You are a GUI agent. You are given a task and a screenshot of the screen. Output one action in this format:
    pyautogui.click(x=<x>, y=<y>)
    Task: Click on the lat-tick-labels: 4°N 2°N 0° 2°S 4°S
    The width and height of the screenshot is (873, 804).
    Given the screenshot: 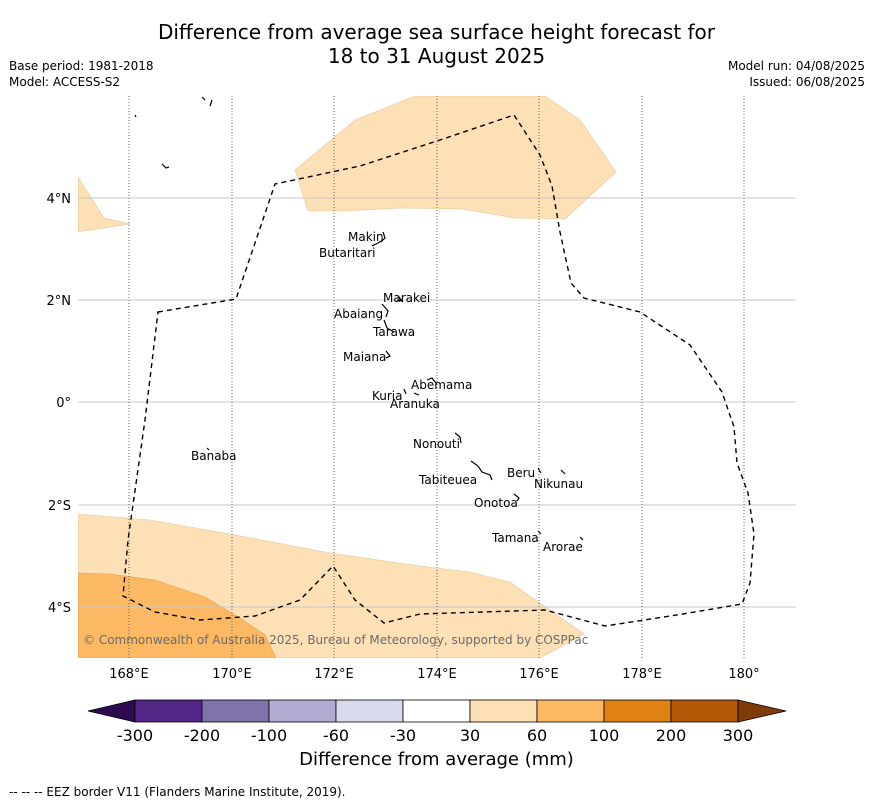 What is the action you would take?
    pyautogui.click(x=59, y=404)
    